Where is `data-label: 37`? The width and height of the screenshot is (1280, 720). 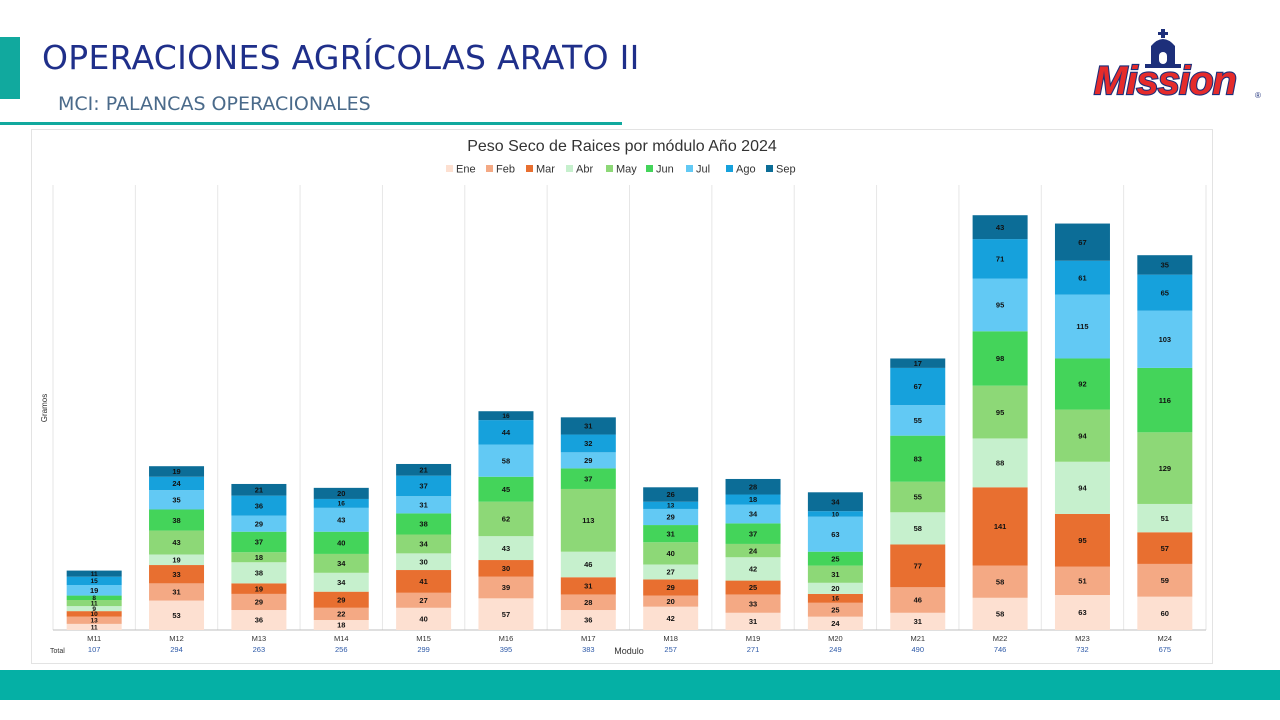 data-label: 37 is located at coordinates (423, 486).